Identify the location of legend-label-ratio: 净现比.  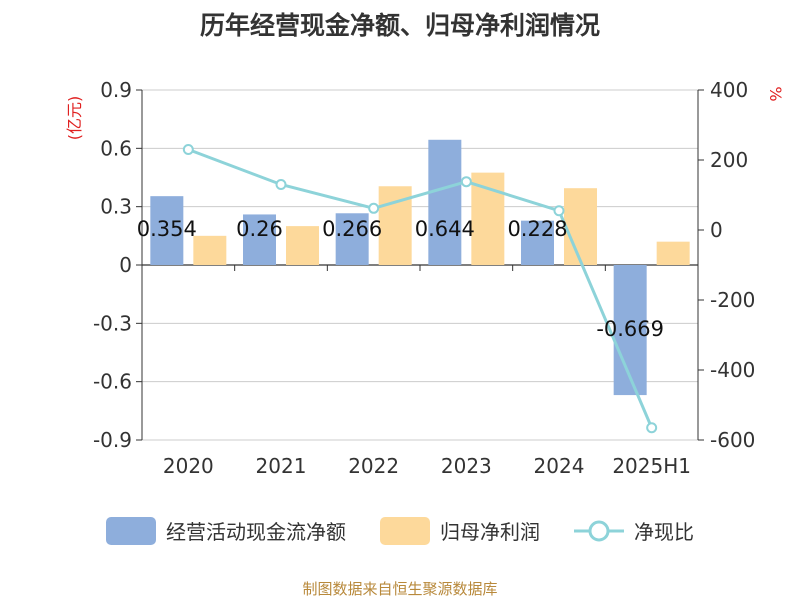
(664, 532).